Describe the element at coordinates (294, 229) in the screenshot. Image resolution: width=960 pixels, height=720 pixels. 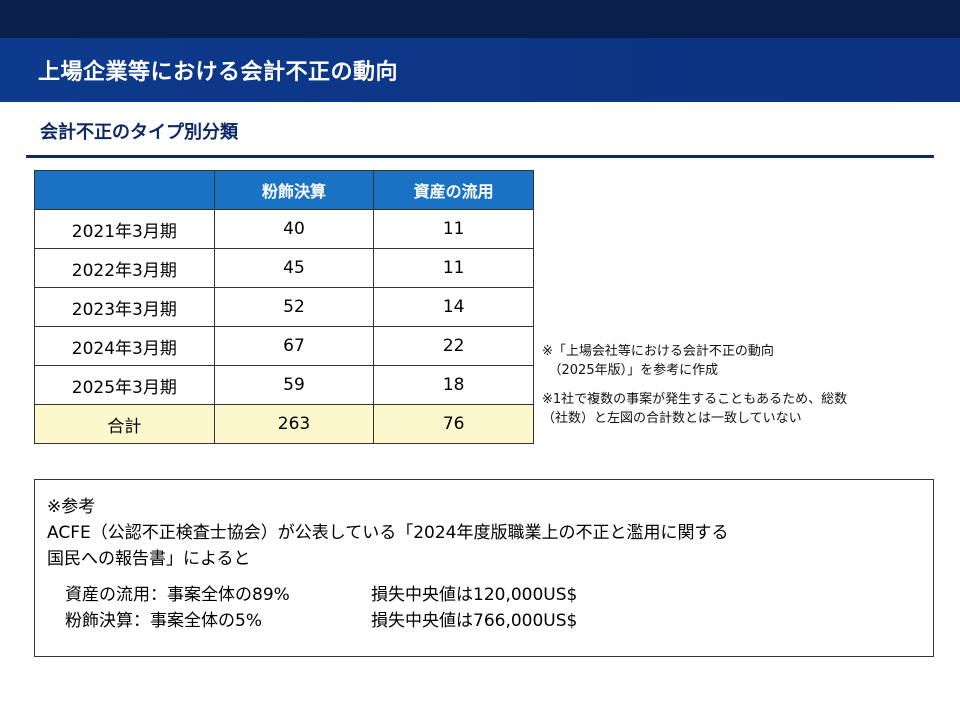
I see `table-cell-financial-fraud: 40` at that location.